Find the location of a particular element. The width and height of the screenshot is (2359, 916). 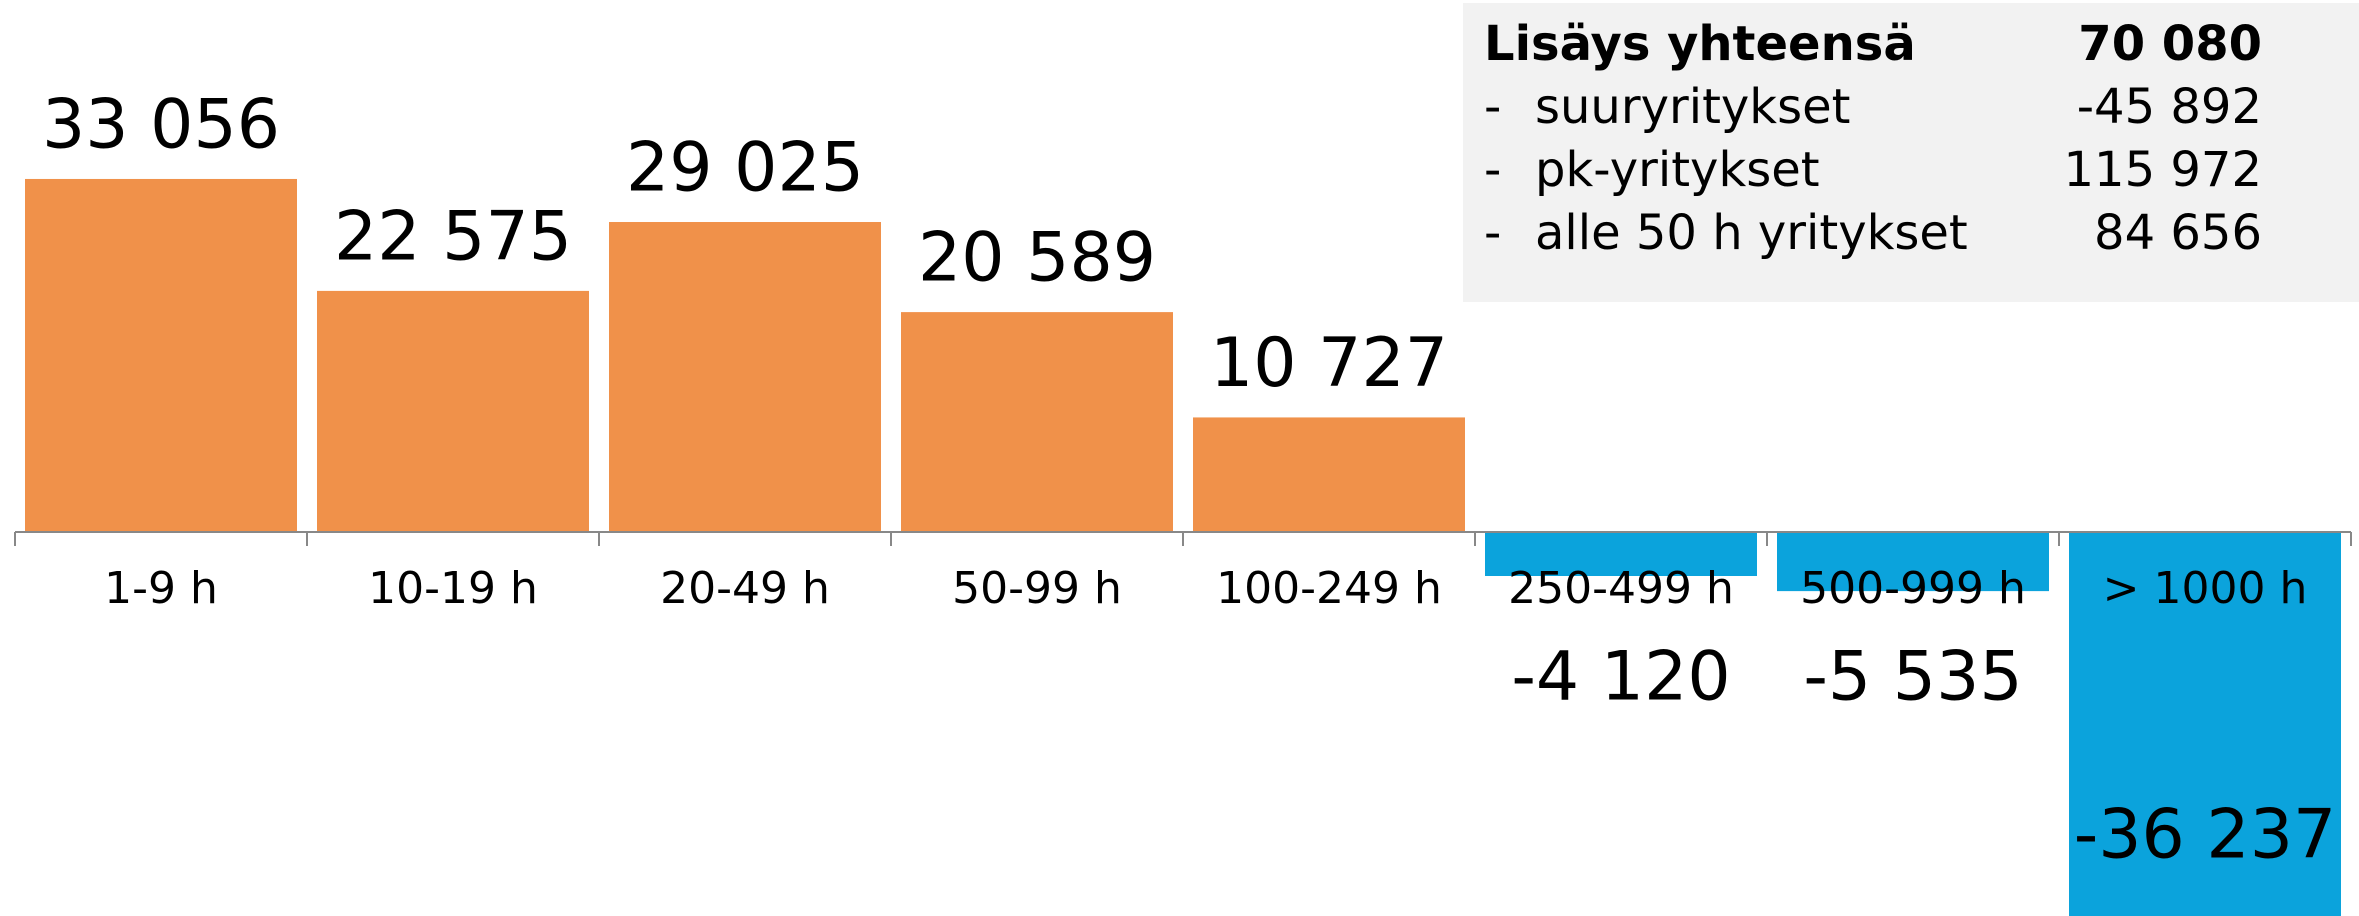

summary-box is located at coordinates (1911, 152).